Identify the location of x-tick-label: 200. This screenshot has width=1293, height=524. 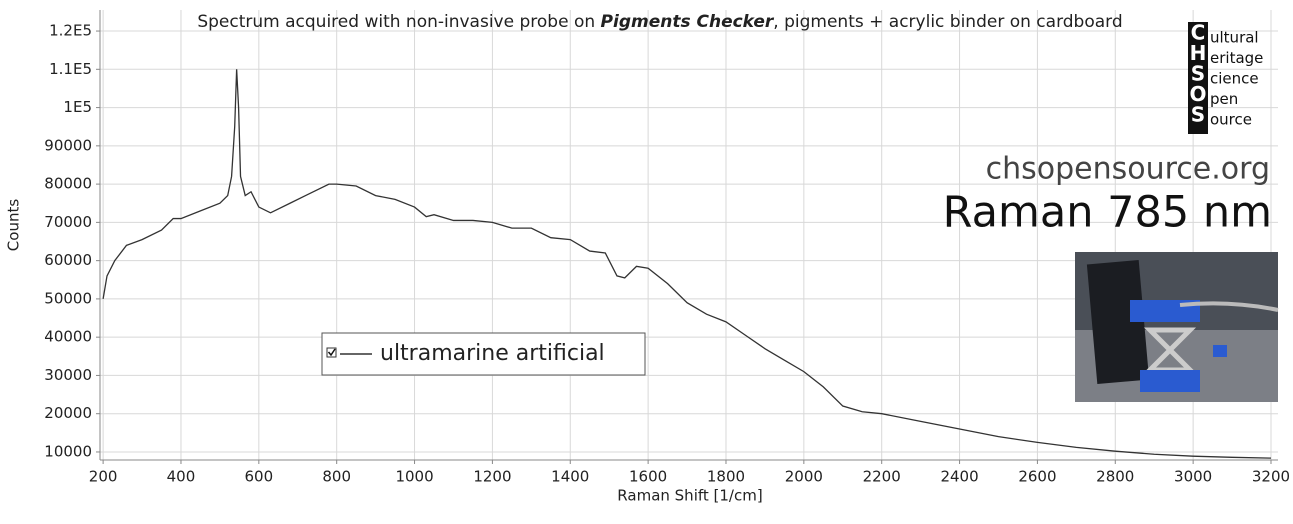
(103, 477).